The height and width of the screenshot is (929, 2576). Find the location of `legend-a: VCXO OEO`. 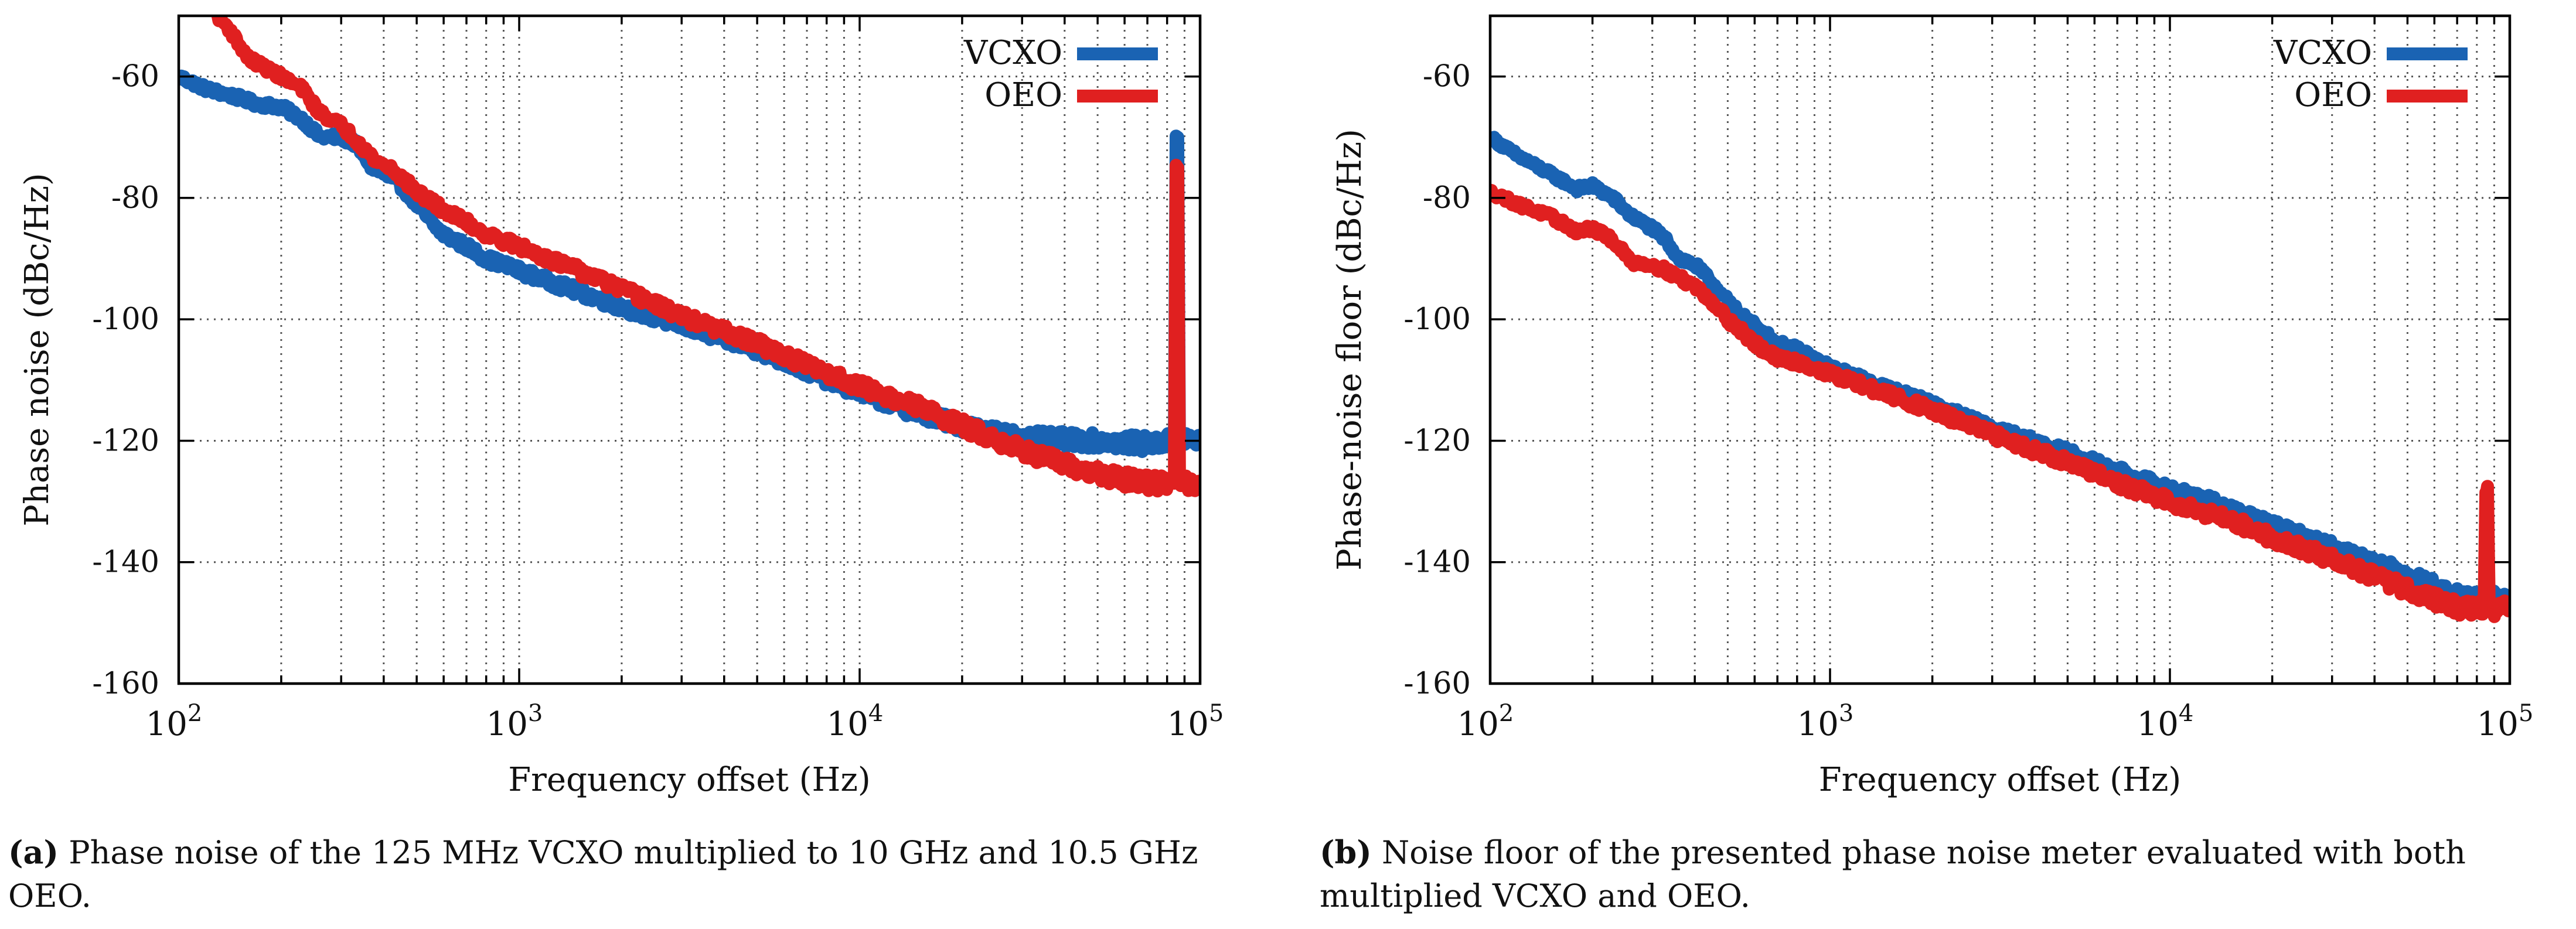

legend-a: VCXO OEO is located at coordinates (1060, 74).